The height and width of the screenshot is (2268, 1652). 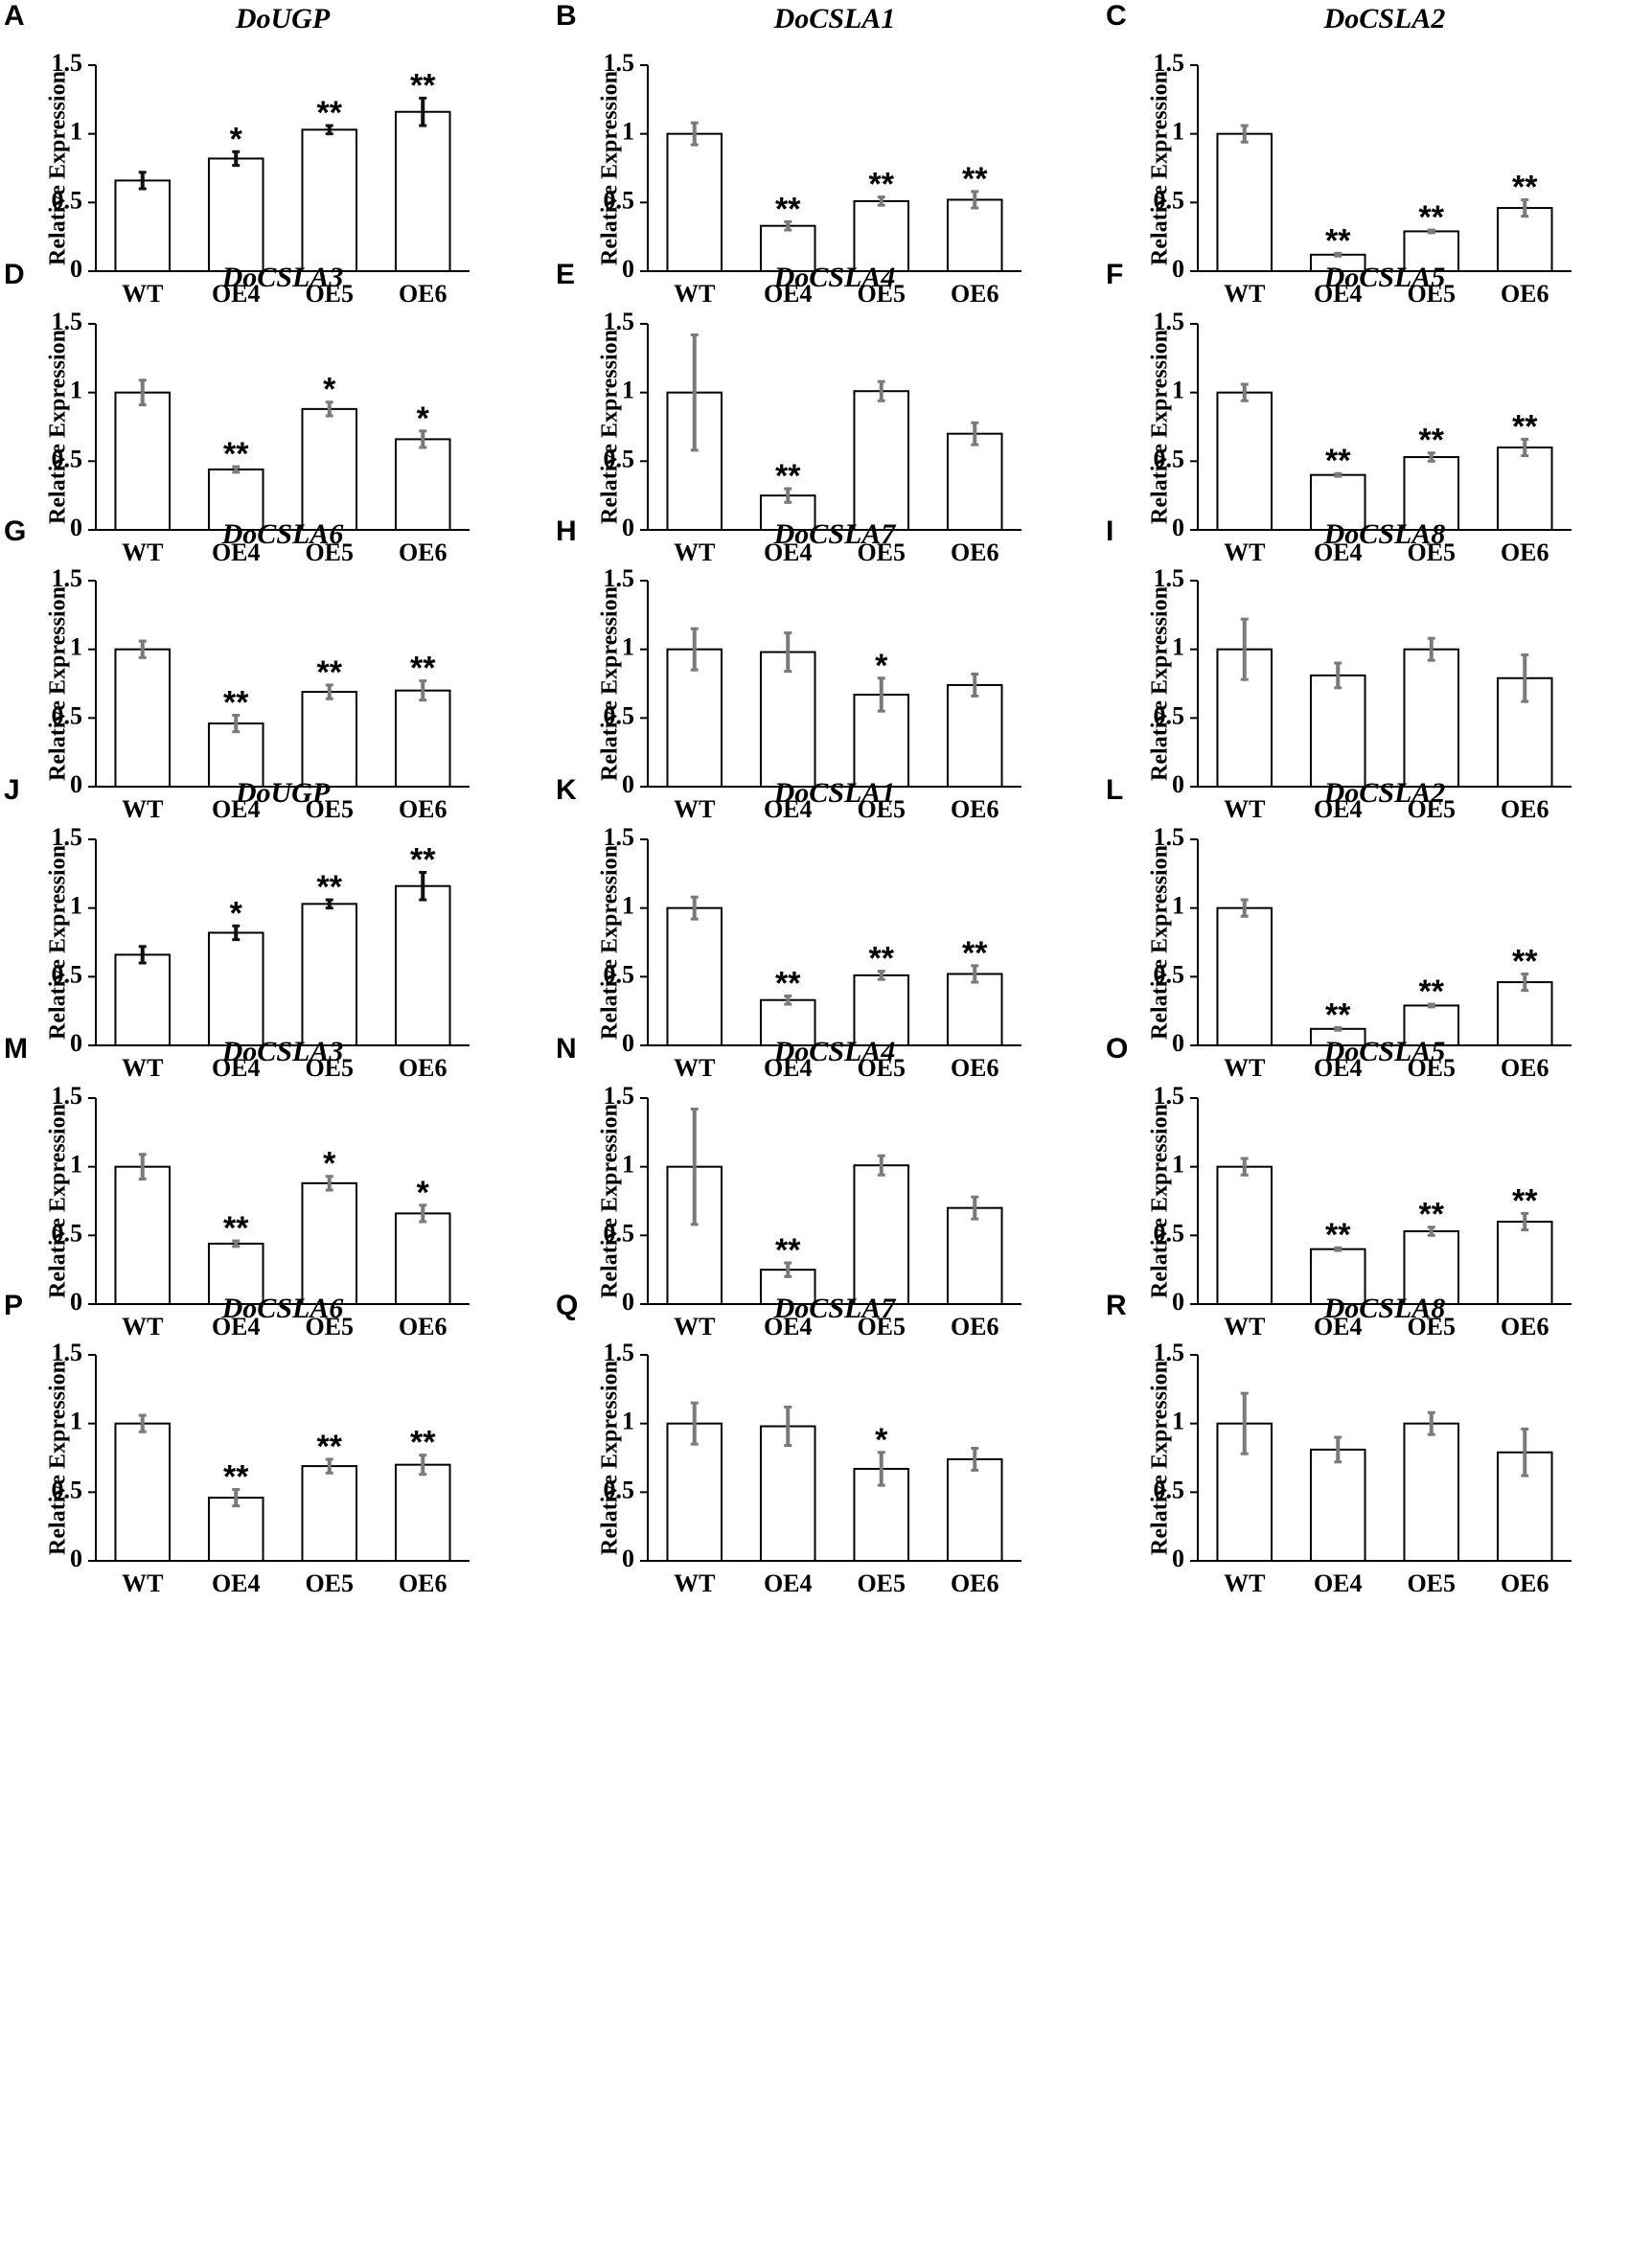 I want to click on chart-title: DoCSLA3, so click(x=282, y=277).